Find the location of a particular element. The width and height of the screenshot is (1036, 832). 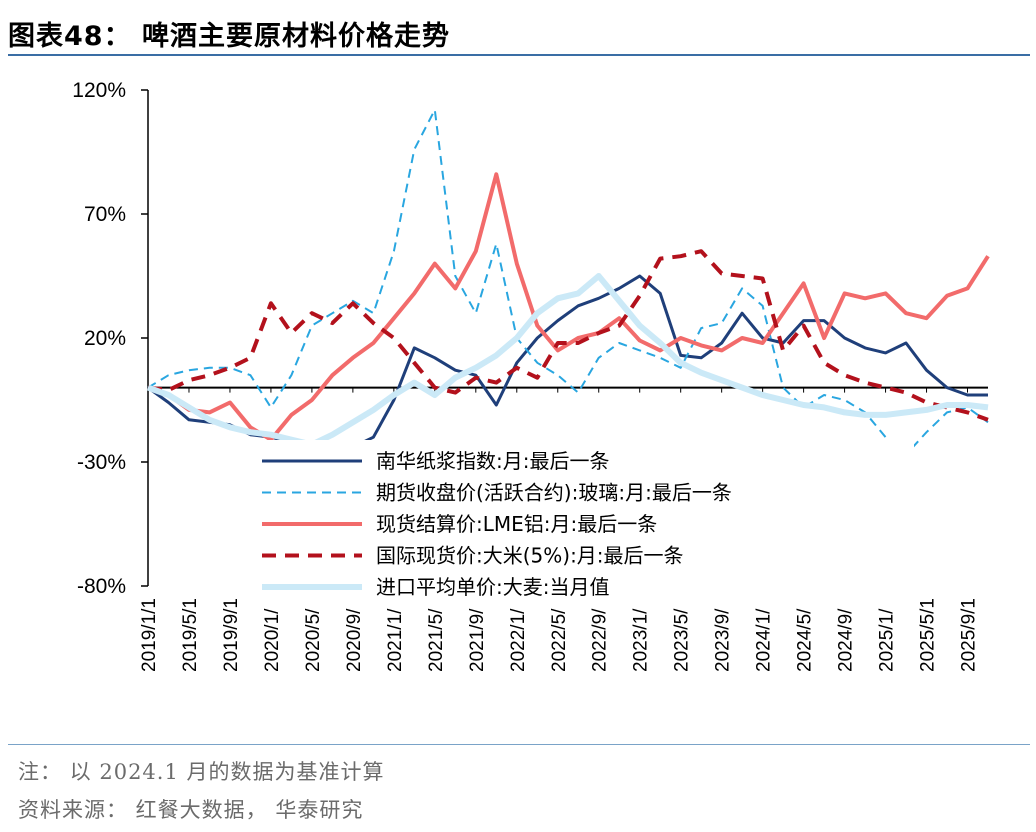

x-tick-label: 2023/5/1 is located at coordinates (682, 635).